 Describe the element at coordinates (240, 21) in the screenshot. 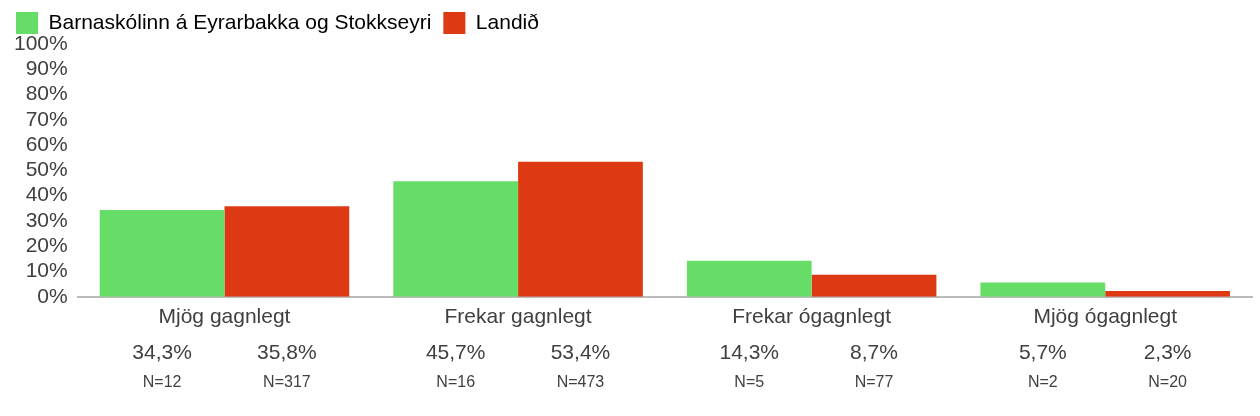

I see `legend-label: Barnaskólinn á Eyrarbakka og Stokkseyri` at that location.